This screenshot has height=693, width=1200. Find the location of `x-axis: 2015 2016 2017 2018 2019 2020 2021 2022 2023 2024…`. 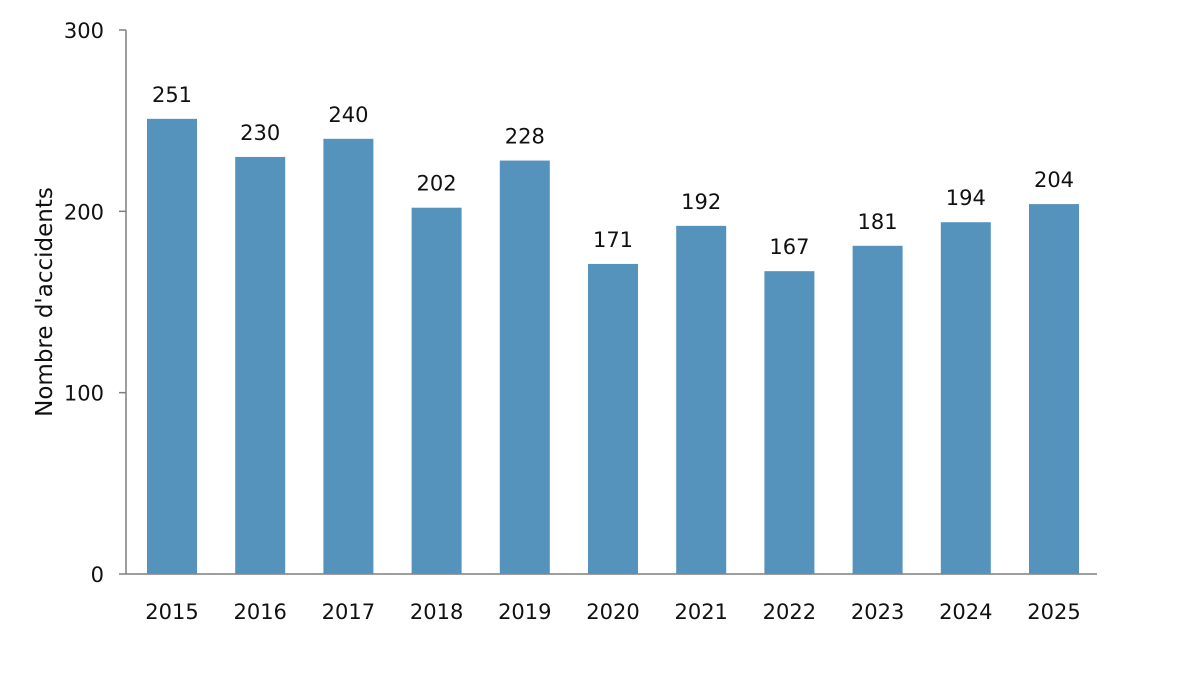

x-axis: 2015 2016 2017 2018 2019 2020 2021 2022 2023 2024… is located at coordinates (611, 598).